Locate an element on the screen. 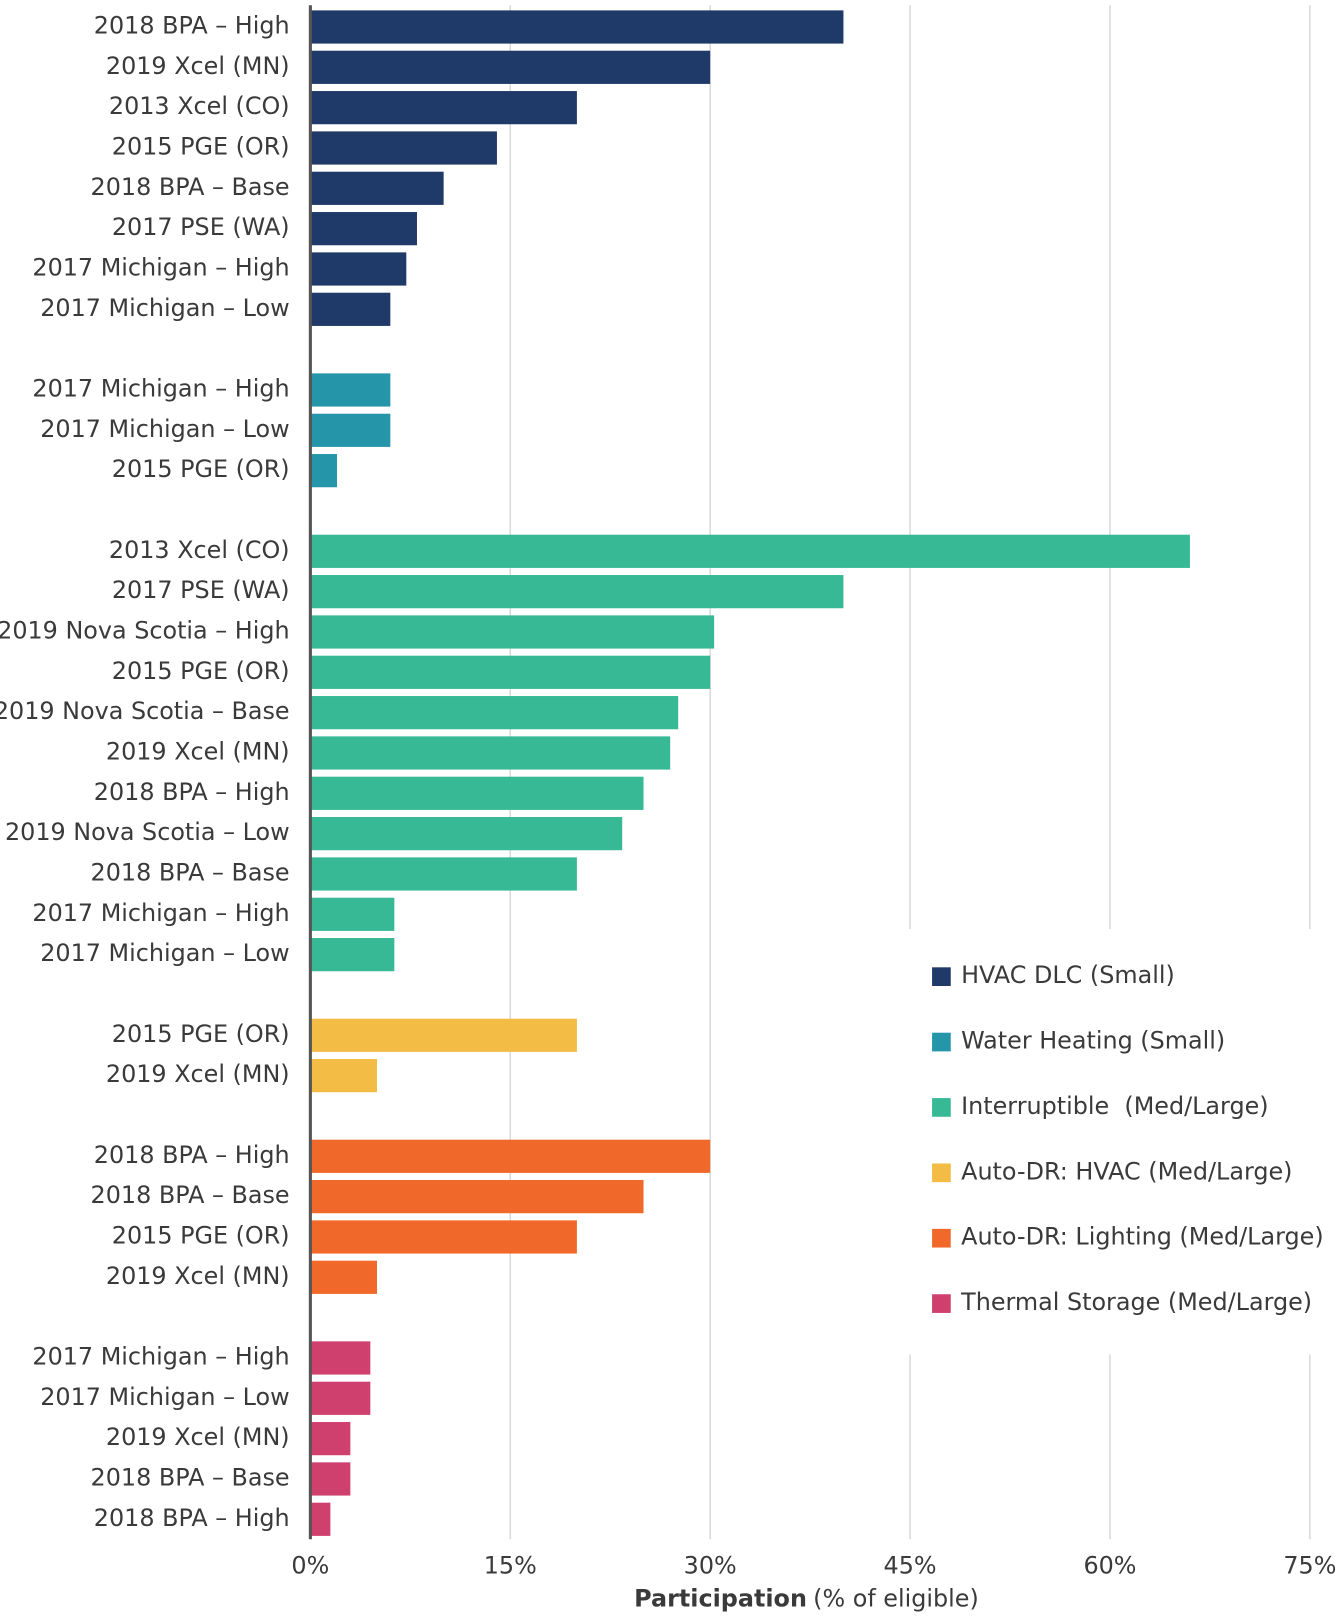 Image resolution: width=1340 pixels, height=1616 pixels. x-tick-label: 15% is located at coordinates (510, 1566).